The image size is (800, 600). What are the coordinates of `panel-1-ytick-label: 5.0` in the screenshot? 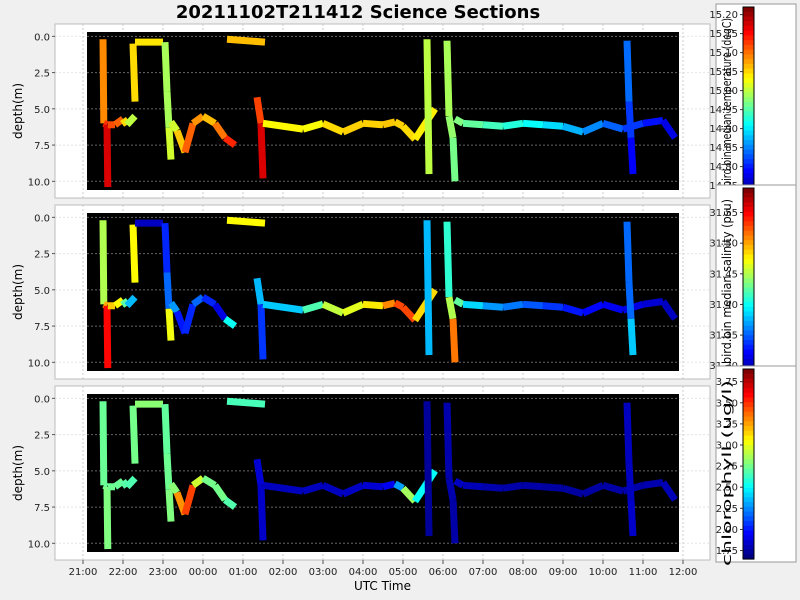 It's located at (42, 110).